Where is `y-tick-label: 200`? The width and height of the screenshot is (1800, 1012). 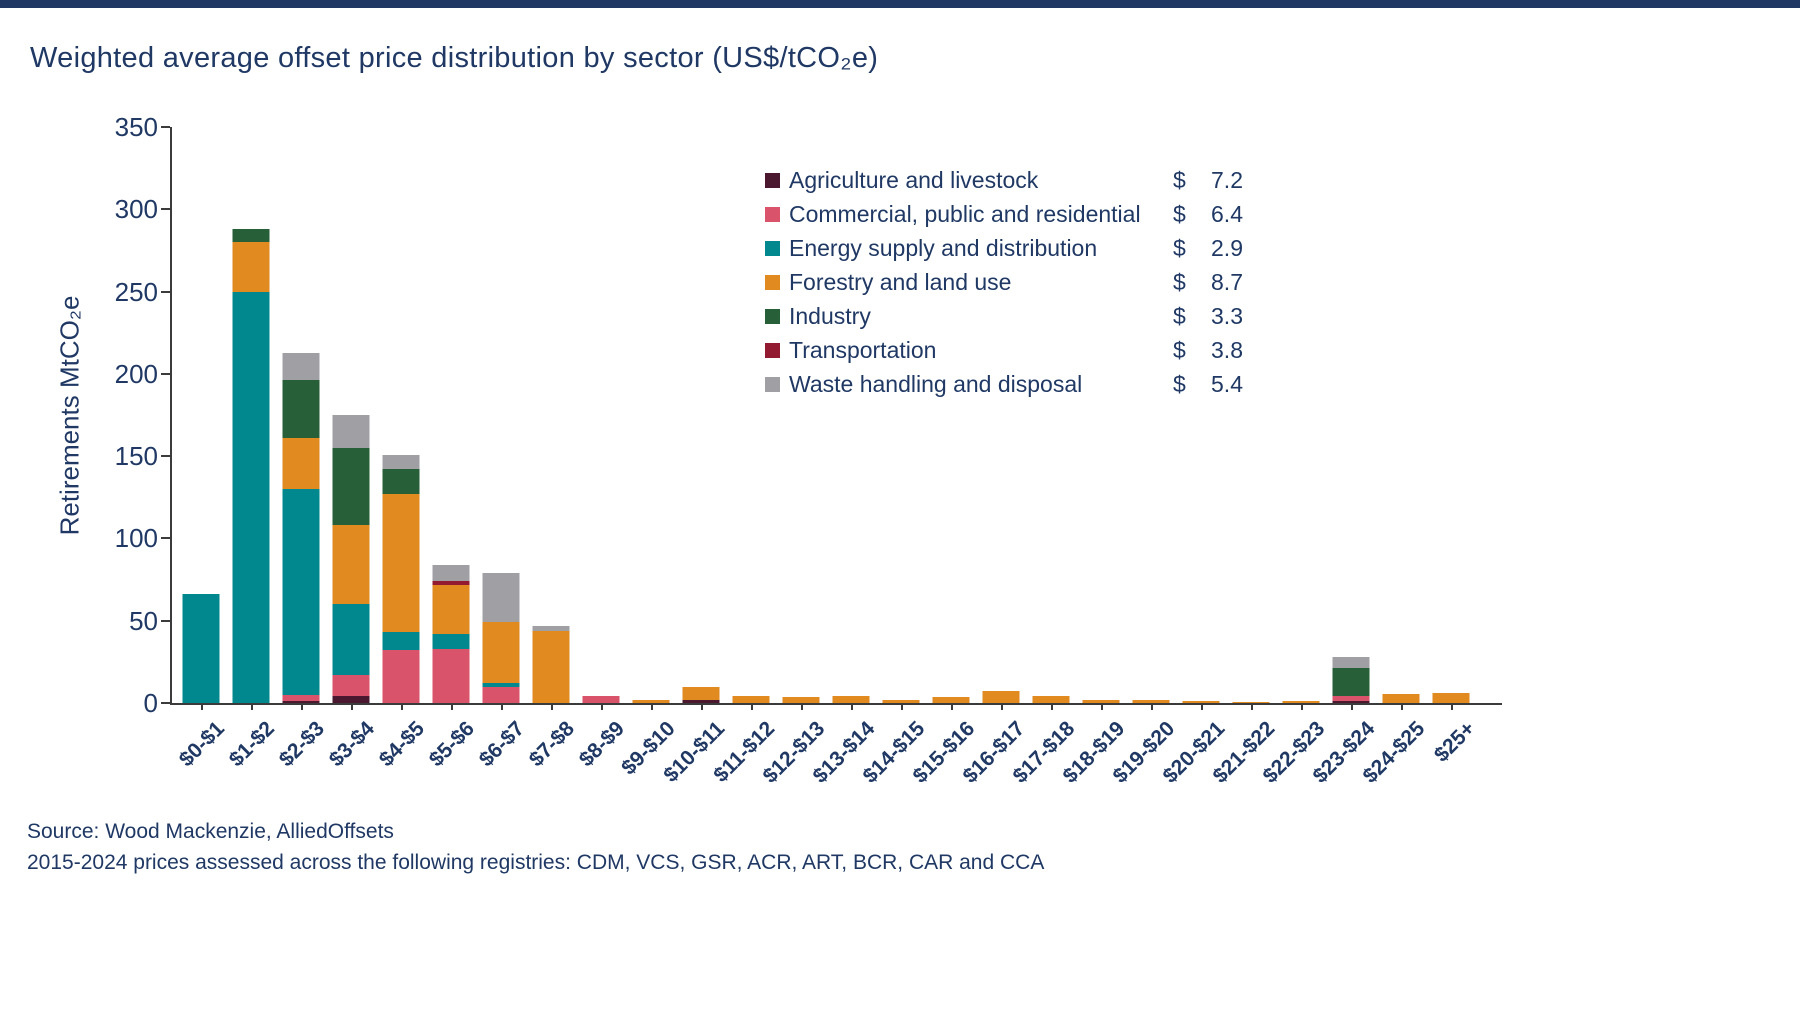 y-tick-label: 200 is located at coordinates (136, 373).